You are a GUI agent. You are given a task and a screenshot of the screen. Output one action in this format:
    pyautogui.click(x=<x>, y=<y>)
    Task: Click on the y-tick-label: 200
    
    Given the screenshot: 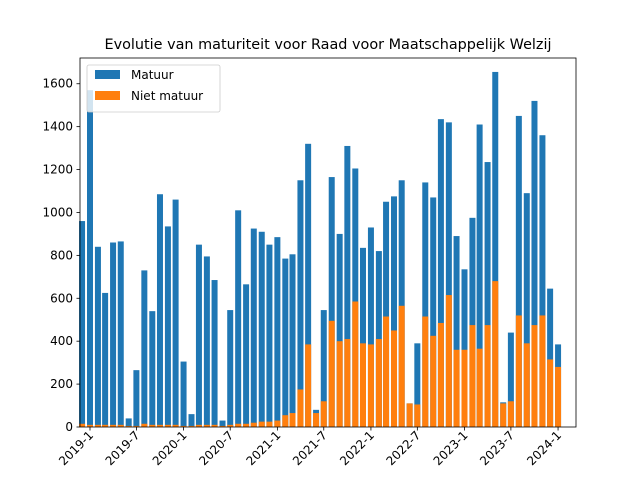 What is the action you would take?
    pyautogui.click(x=61, y=384)
    